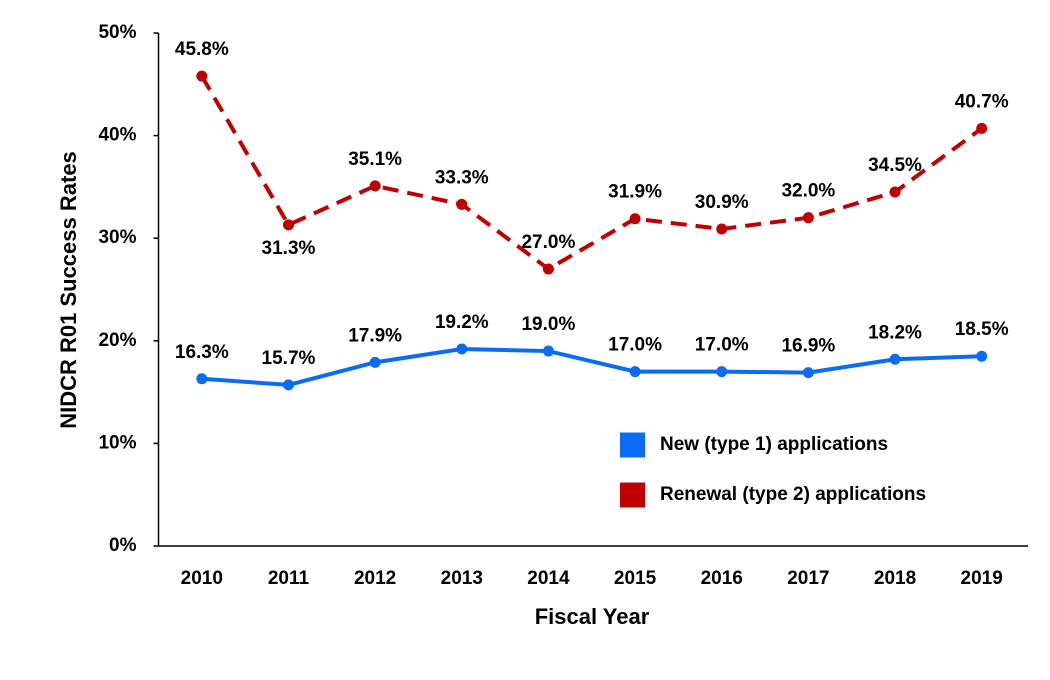 The height and width of the screenshot is (680, 1050). I want to click on data-label: 15.7%, so click(289, 358).